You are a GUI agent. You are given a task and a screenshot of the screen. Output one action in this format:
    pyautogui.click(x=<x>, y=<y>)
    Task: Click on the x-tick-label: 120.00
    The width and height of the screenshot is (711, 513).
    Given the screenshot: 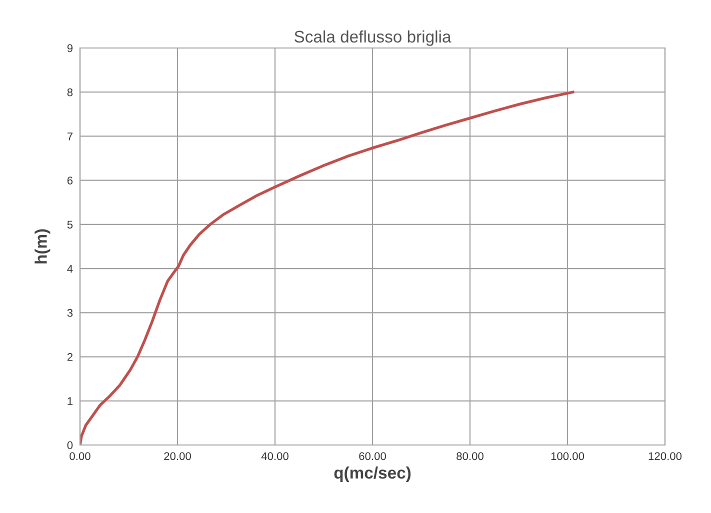 What is the action you would take?
    pyautogui.click(x=665, y=456)
    